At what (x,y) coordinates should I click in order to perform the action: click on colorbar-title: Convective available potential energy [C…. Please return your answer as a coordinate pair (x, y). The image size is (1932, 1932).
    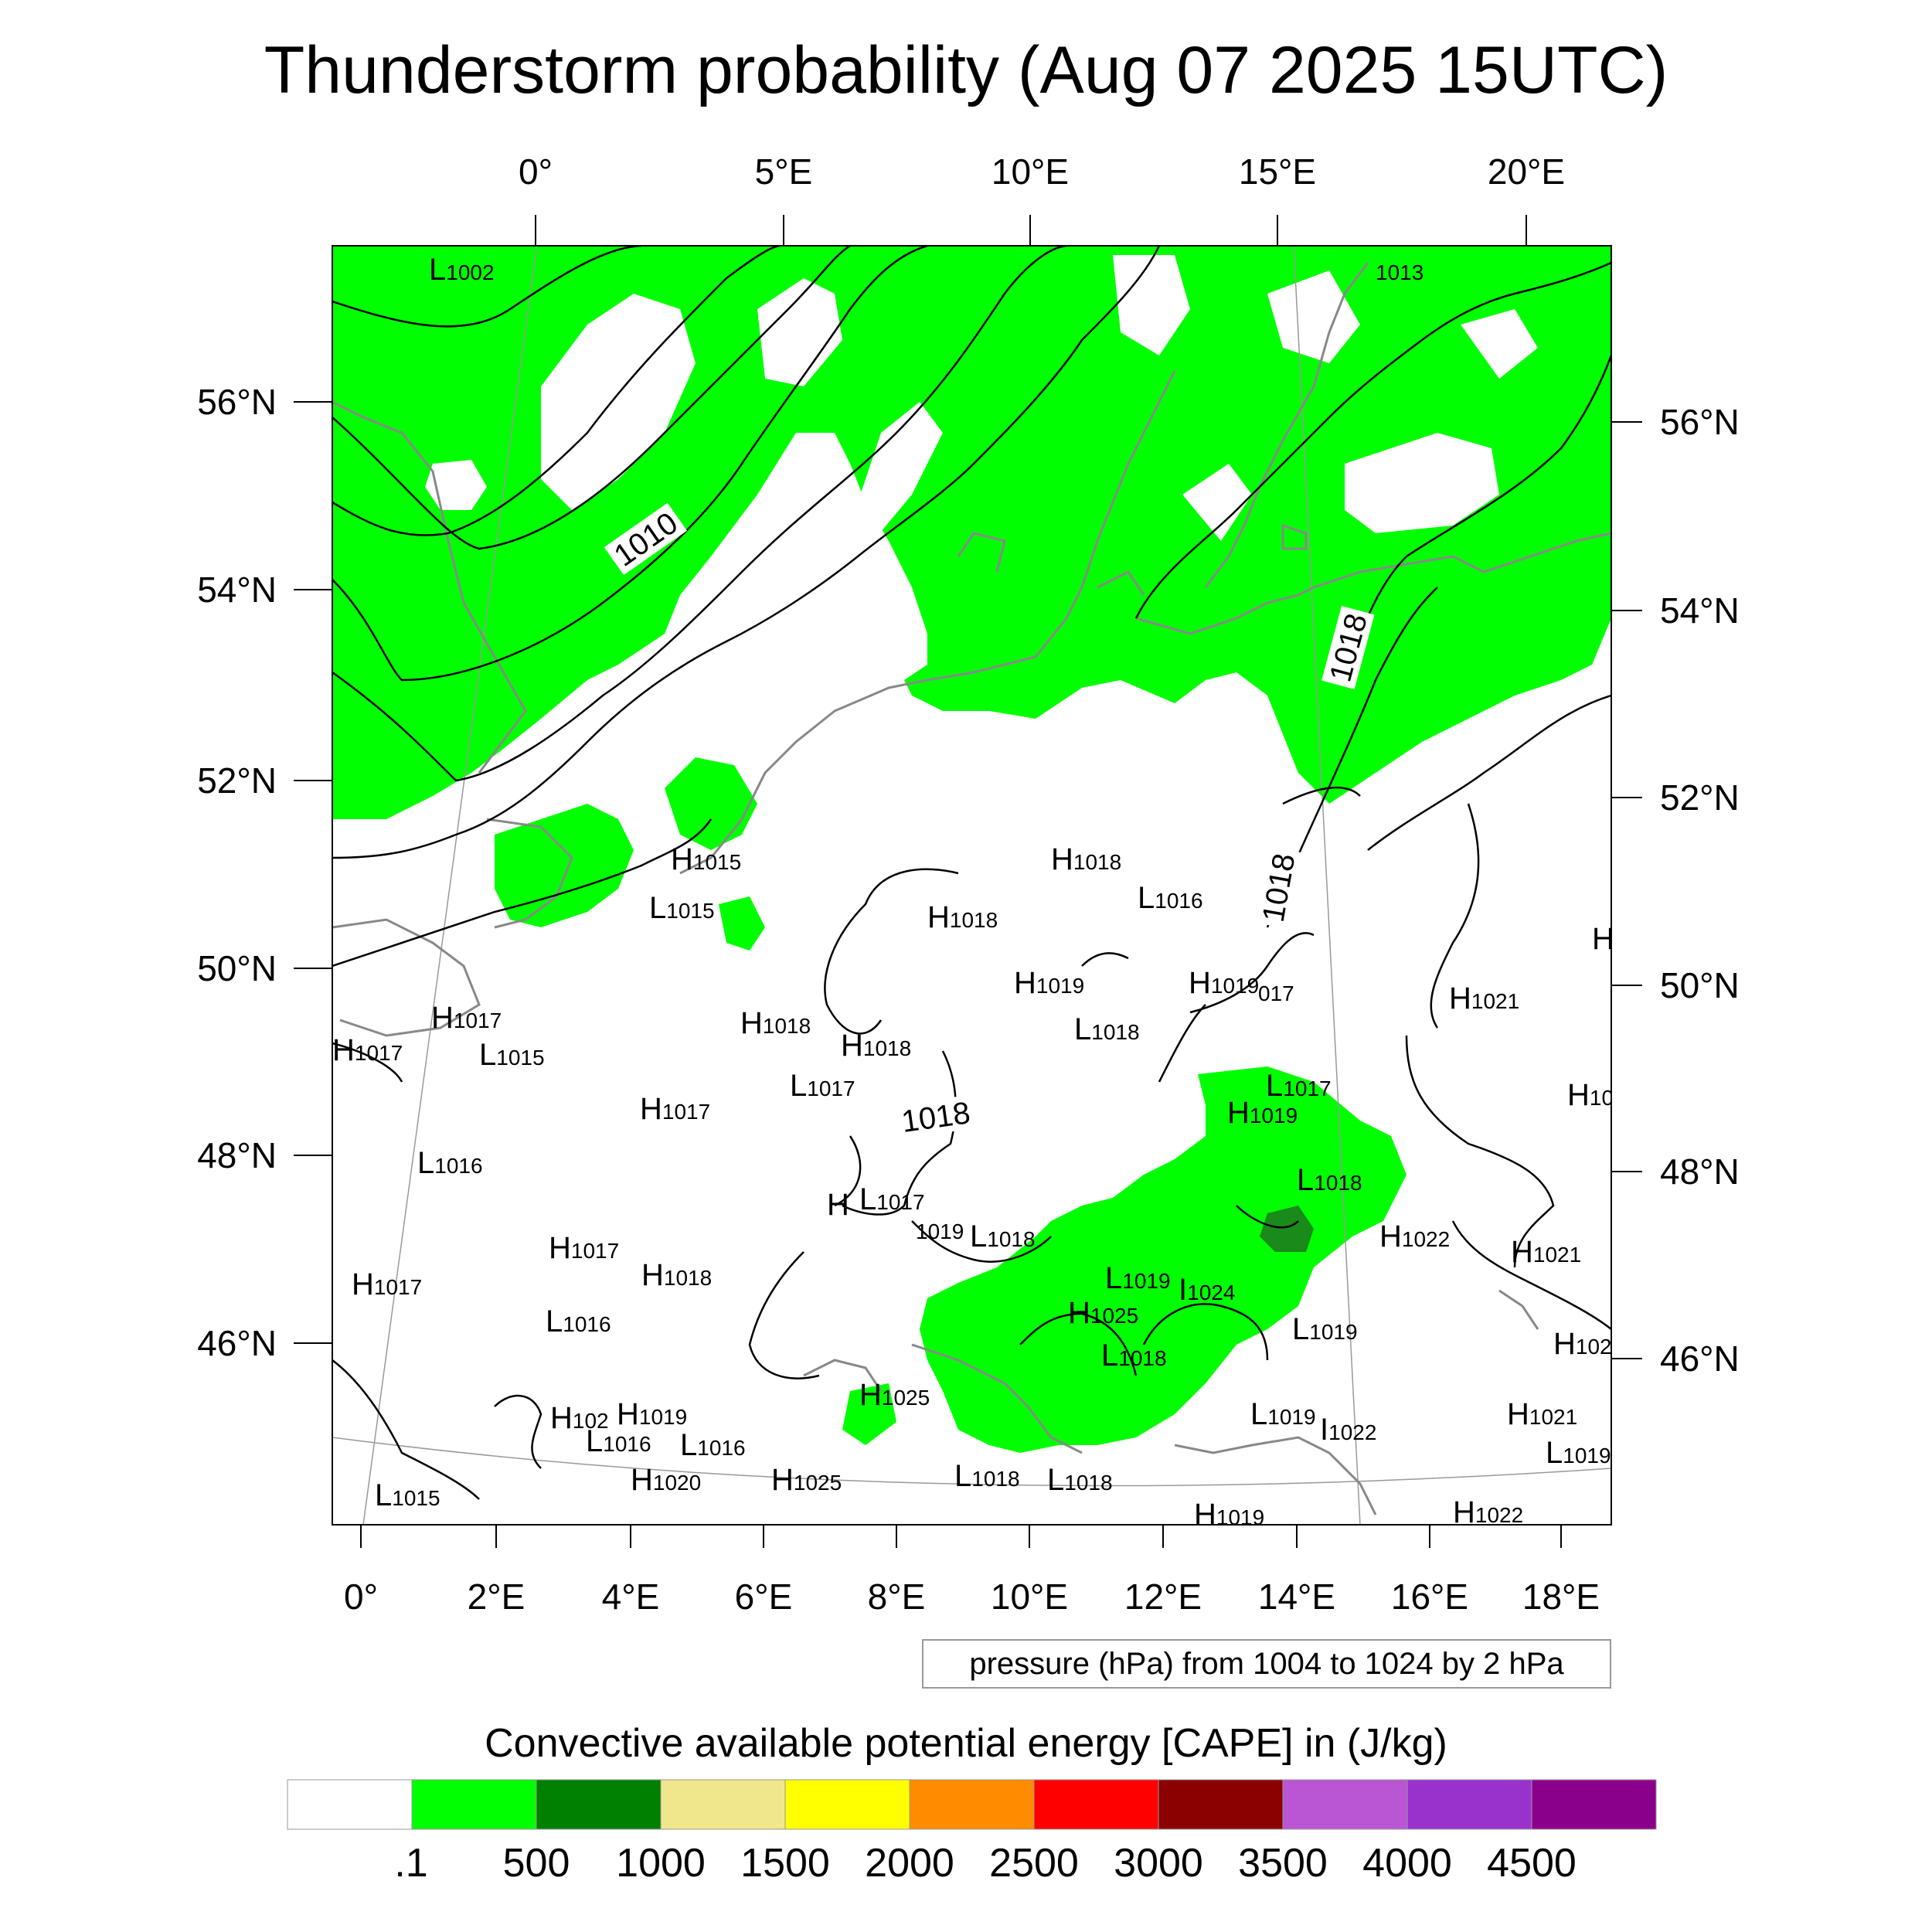
    Looking at the image, I should click on (966, 1743).